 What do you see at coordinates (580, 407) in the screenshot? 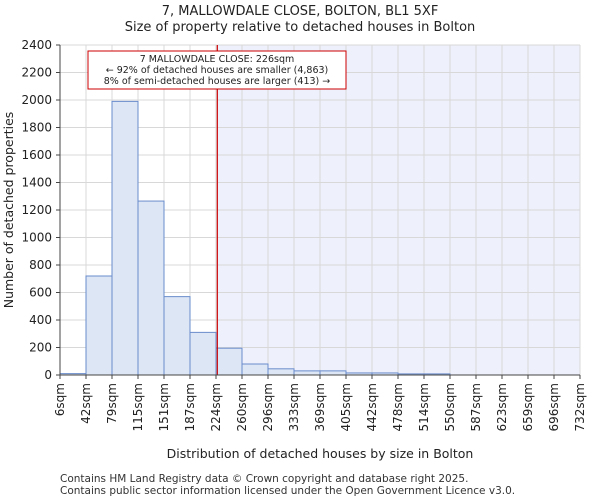
I see `x-tick-label: 732sqm` at bounding box center [580, 407].